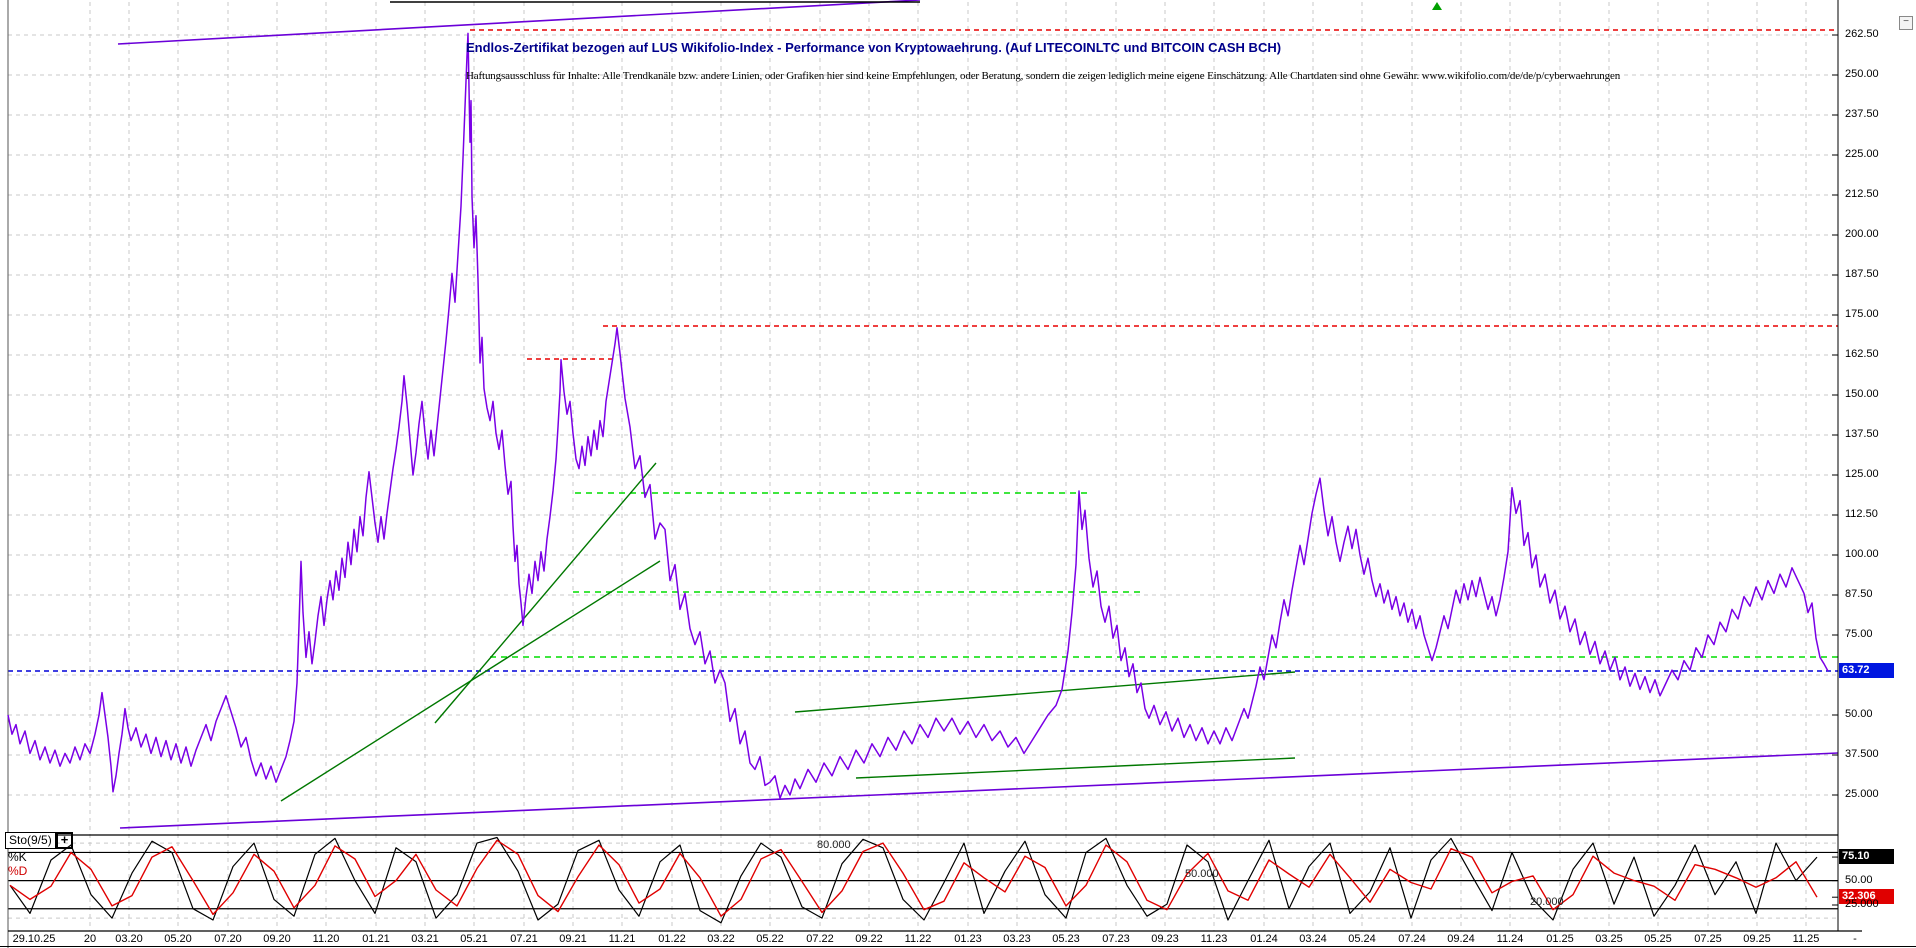  I want to click on indicator-expand-icon: +, so click(64, 840).